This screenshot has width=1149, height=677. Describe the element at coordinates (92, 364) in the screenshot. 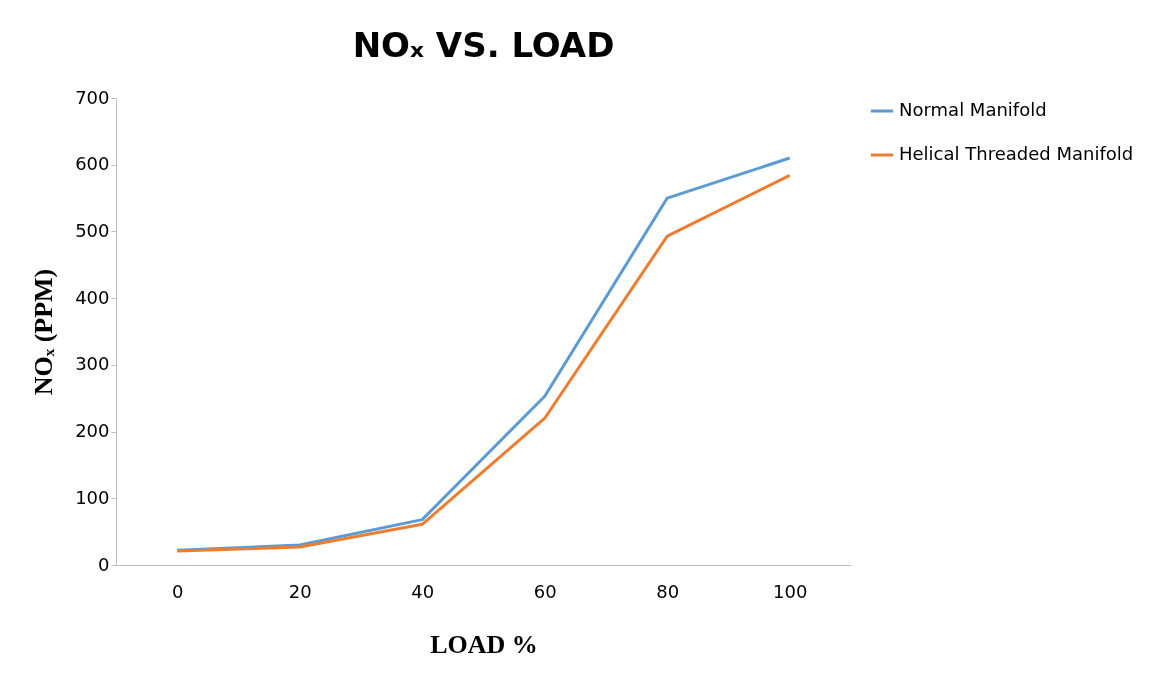

I see `y-tick-label: 300` at that location.